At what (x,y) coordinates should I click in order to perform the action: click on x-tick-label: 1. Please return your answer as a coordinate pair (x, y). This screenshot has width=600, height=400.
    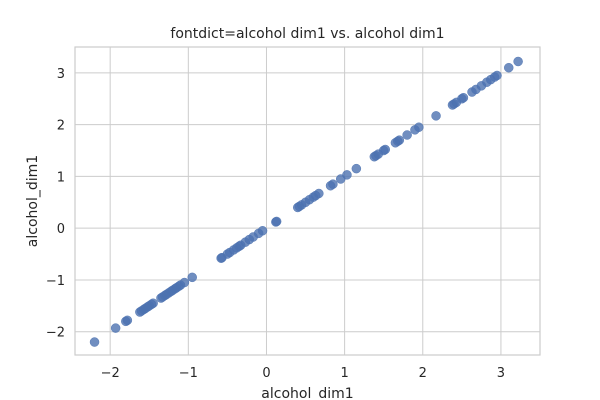
    Looking at the image, I should click on (344, 373).